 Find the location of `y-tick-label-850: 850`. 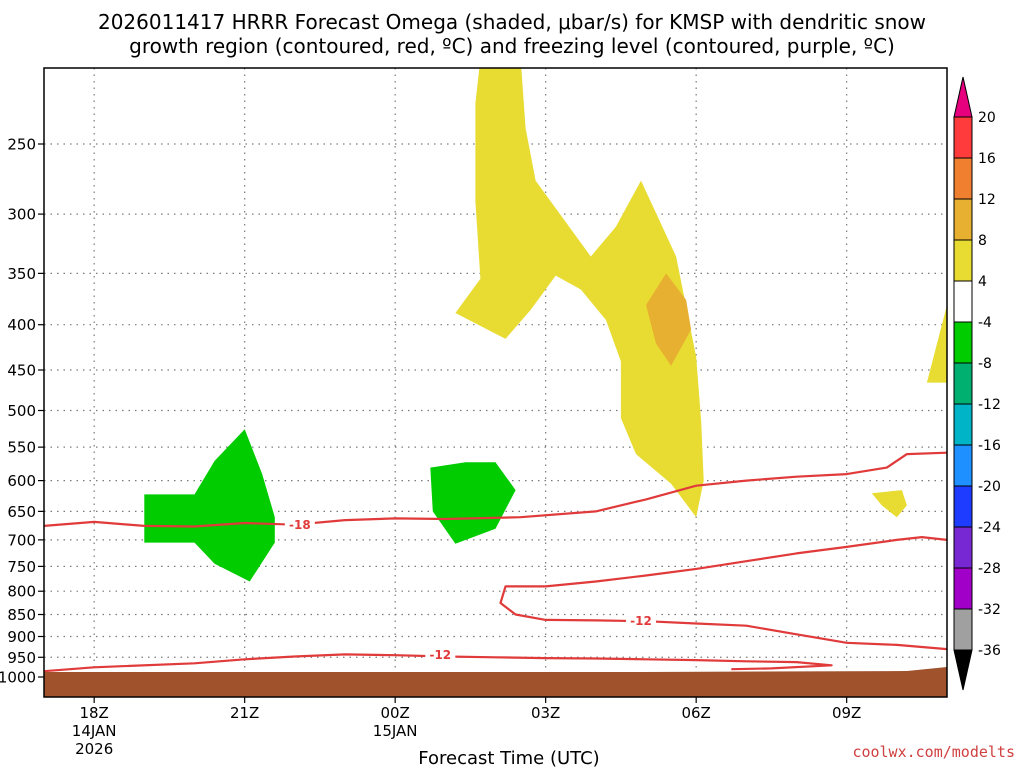

y-tick-label-850: 850 is located at coordinates (21, 615).